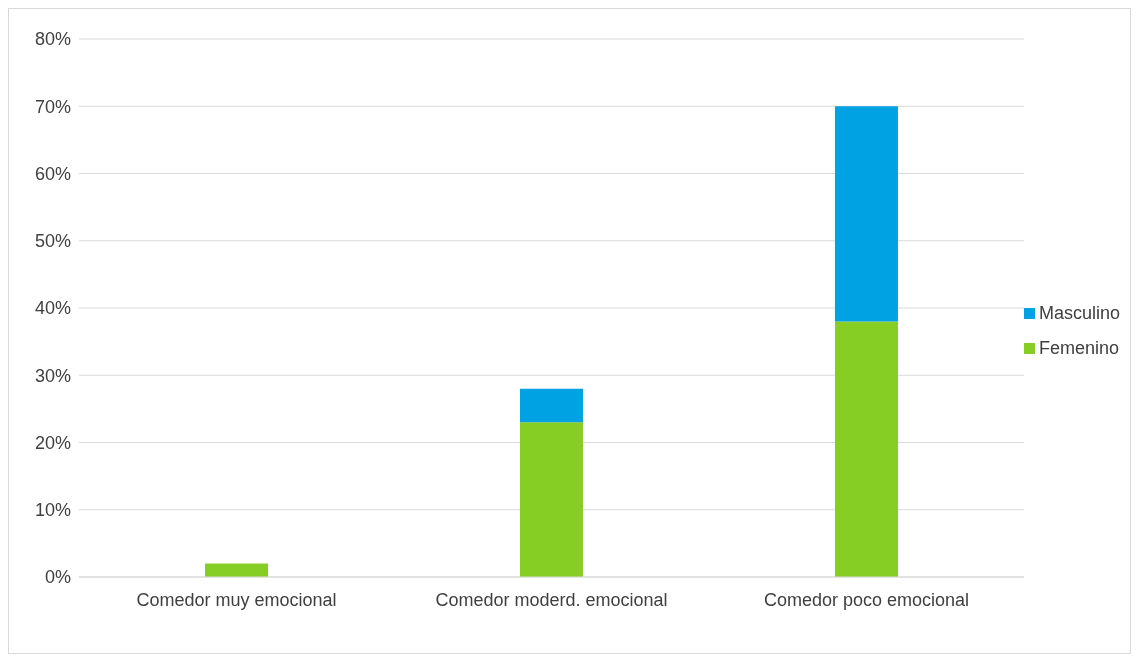 Image resolution: width=1137 pixels, height=660 pixels. I want to click on y-tick-label: 50%, so click(52, 241).